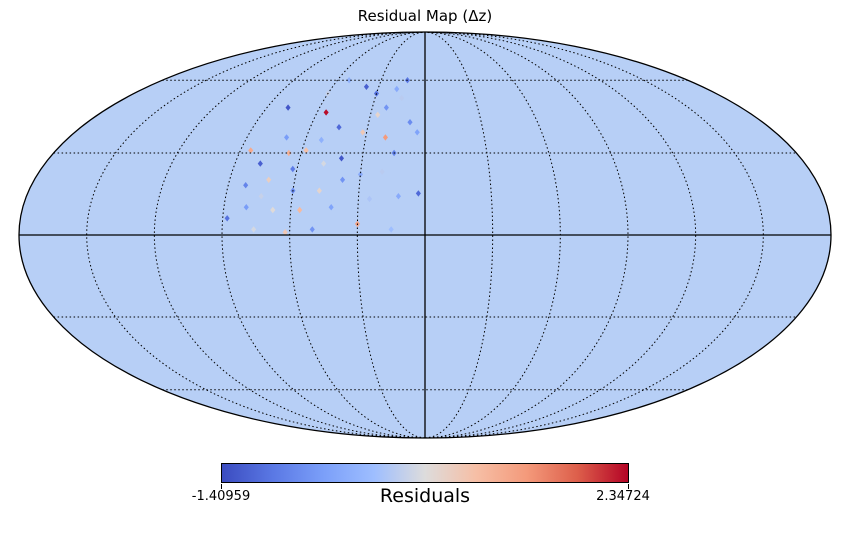 Image resolution: width=850 pixels, height=540 pixels. What do you see at coordinates (425, 496) in the screenshot?
I see `colorbar-title: Residuals` at bounding box center [425, 496].